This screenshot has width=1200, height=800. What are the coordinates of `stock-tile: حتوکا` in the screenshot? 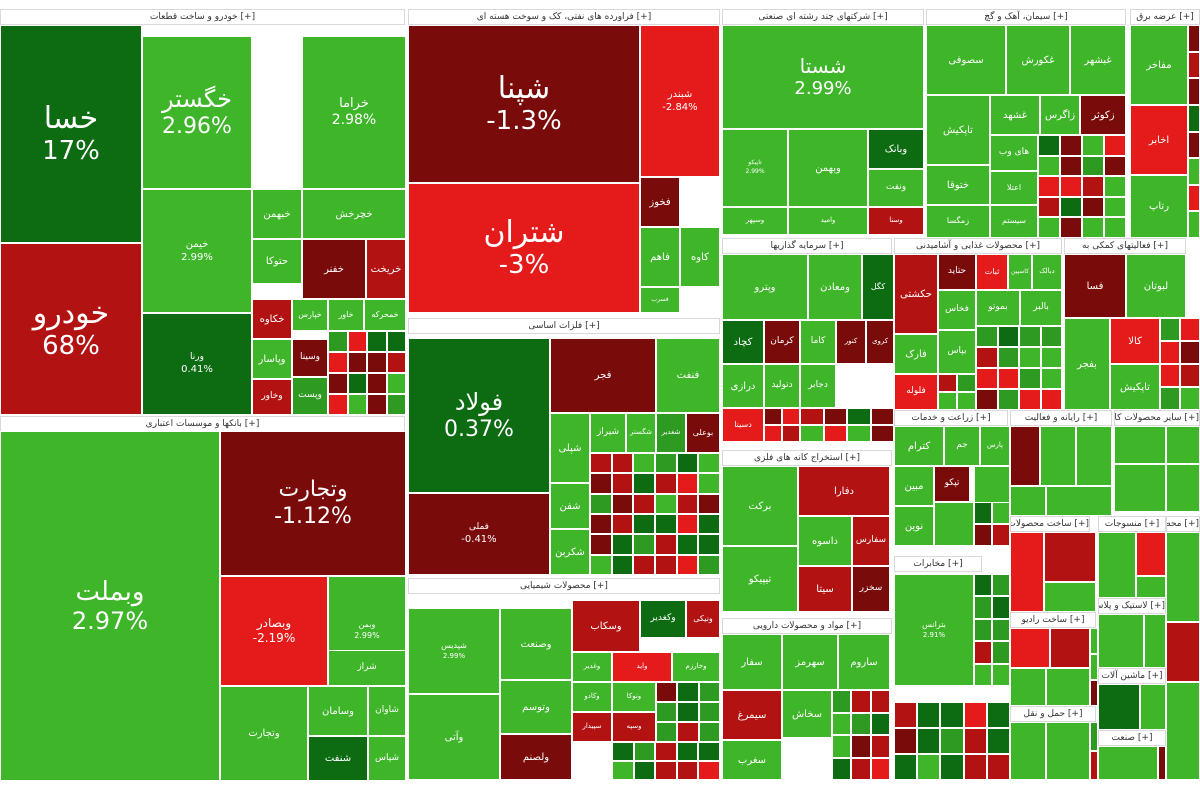 It's located at (277, 261).